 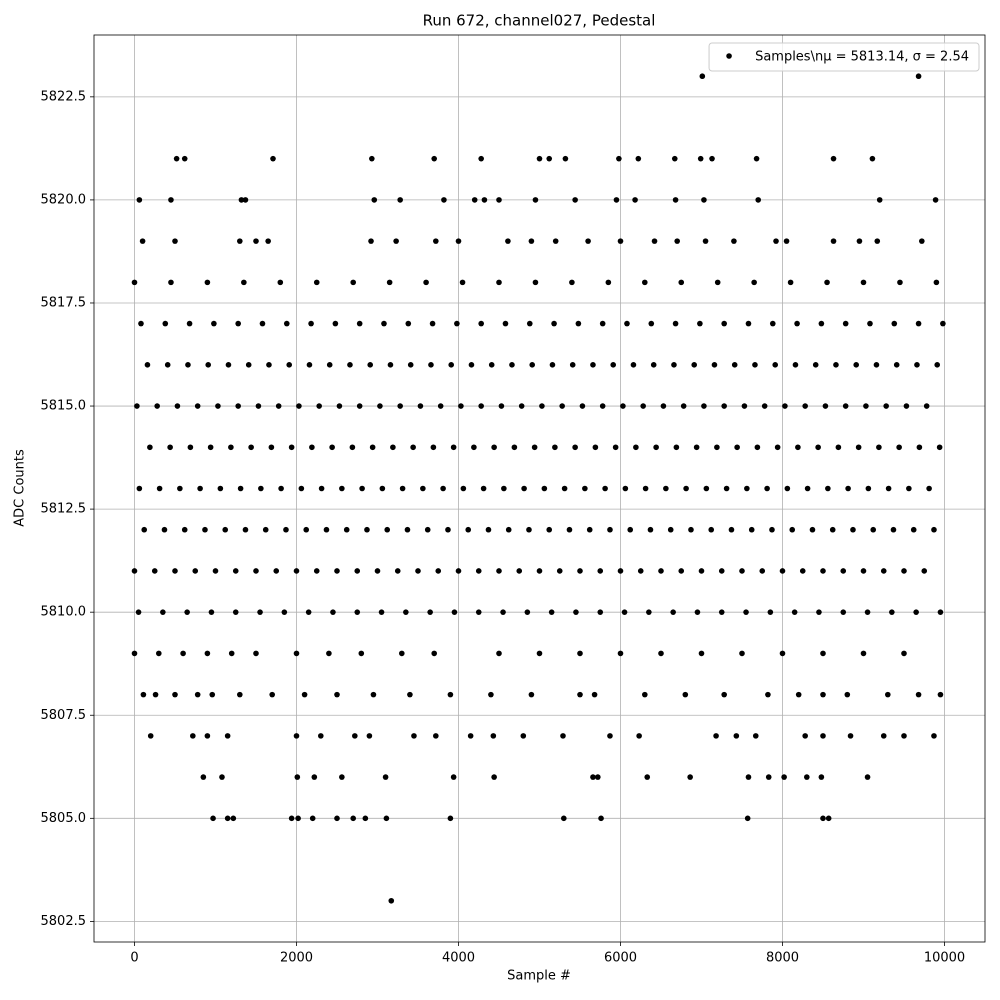 I want to click on y-tick-label: 5820.0, so click(x=64, y=199).